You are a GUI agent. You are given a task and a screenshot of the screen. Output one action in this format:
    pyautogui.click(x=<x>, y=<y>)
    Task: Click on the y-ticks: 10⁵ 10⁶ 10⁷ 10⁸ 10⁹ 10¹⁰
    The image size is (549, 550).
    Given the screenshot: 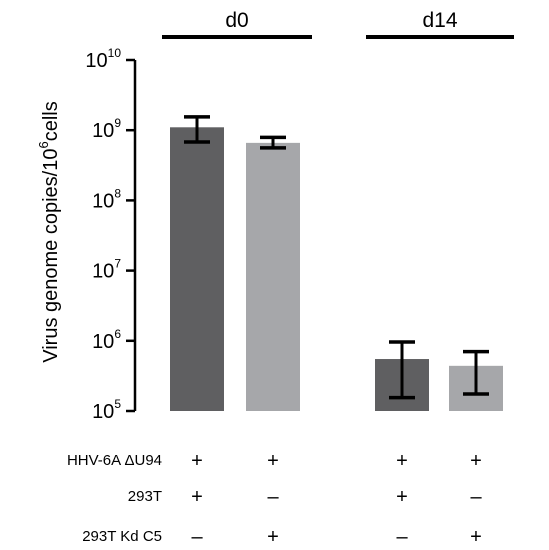 What is the action you would take?
    pyautogui.click(x=110, y=234)
    